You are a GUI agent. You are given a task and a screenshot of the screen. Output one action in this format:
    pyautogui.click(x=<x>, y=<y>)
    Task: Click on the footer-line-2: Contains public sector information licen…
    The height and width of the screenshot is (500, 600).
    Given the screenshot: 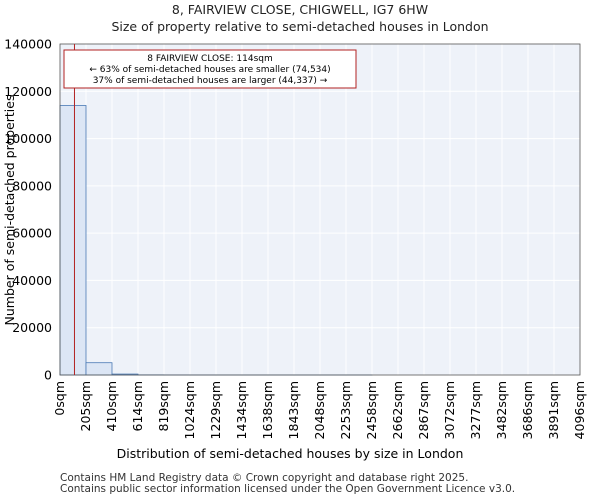 What is the action you would take?
    pyautogui.click(x=288, y=489)
    